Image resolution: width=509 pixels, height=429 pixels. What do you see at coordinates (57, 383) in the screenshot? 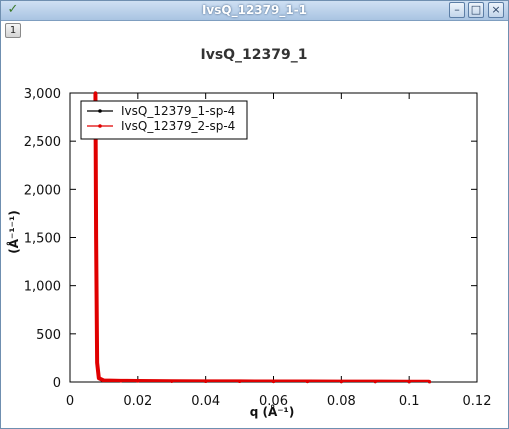
I see `y-tick-label: 0` at bounding box center [57, 383].